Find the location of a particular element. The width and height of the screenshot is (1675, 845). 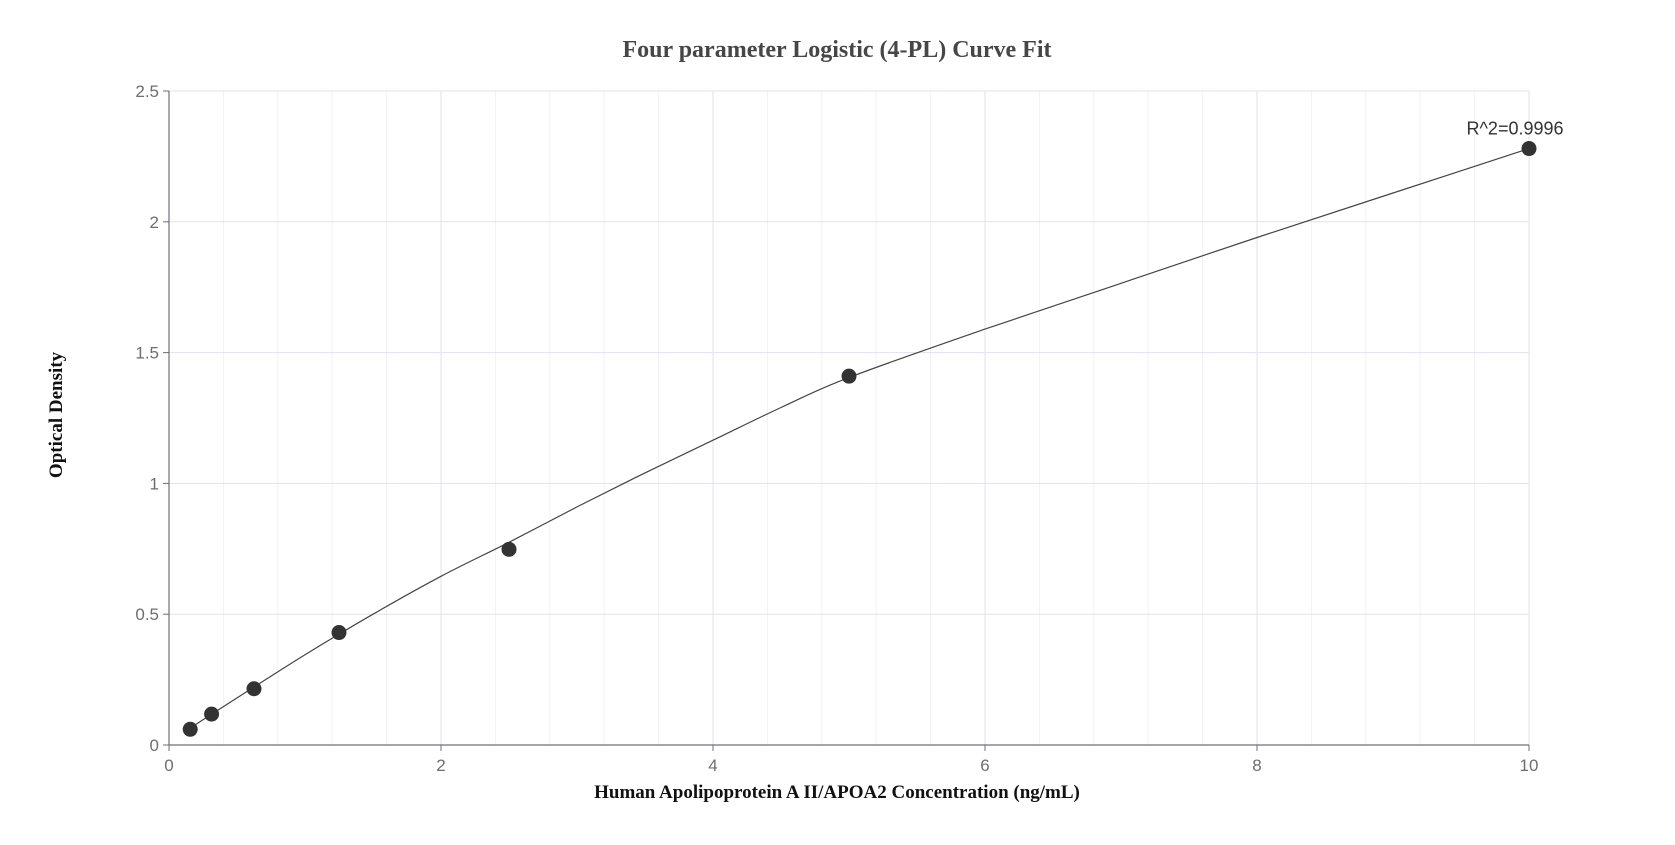

x-tick-label: 0 is located at coordinates (168, 765).